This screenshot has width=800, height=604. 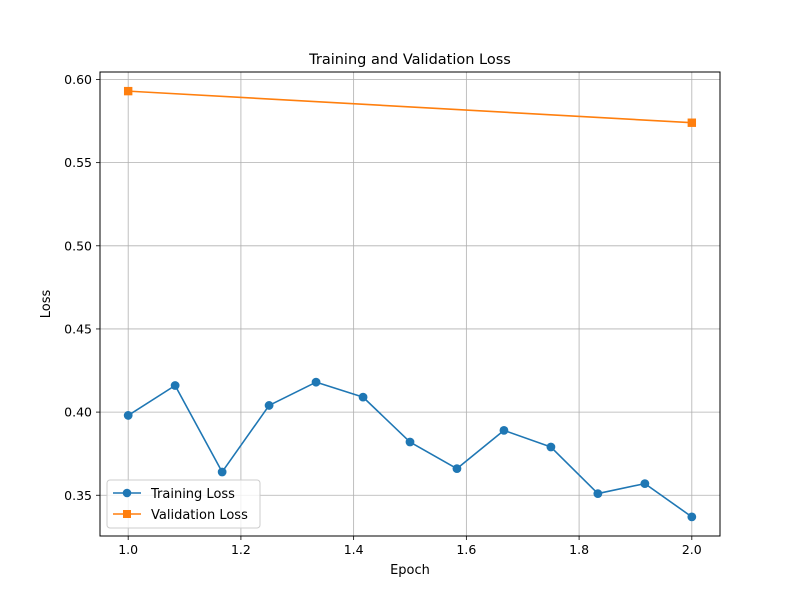 I want to click on x-tick-label: 1.6, so click(x=466, y=549).